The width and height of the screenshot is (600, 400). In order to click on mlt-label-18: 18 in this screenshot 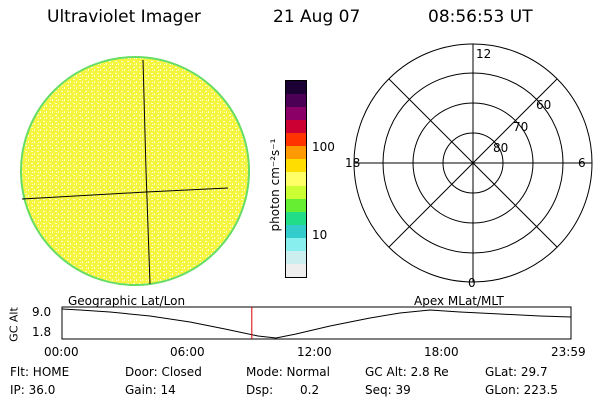, I will do `click(353, 163)`.